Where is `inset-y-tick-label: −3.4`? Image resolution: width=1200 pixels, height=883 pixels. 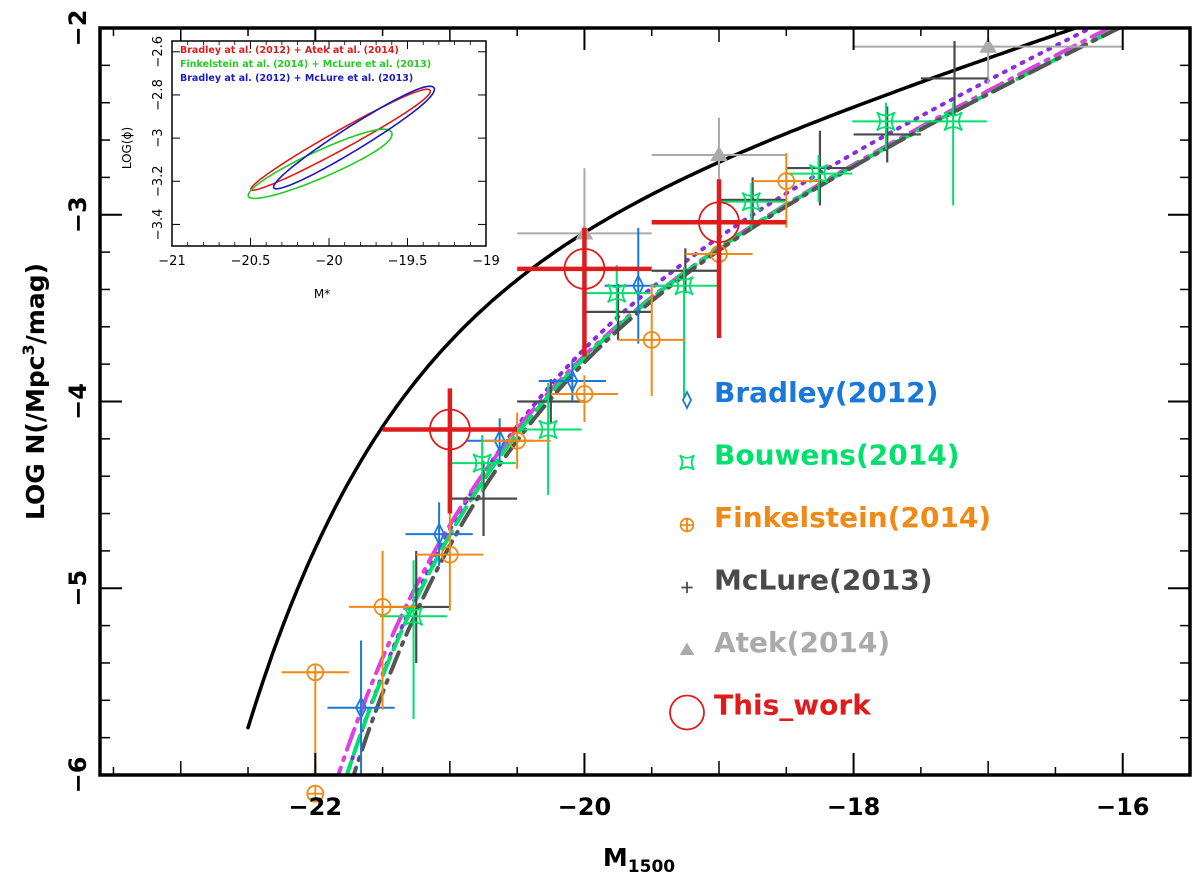 inset-y-tick-label: −3.4 is located at coordinates (158, 225).